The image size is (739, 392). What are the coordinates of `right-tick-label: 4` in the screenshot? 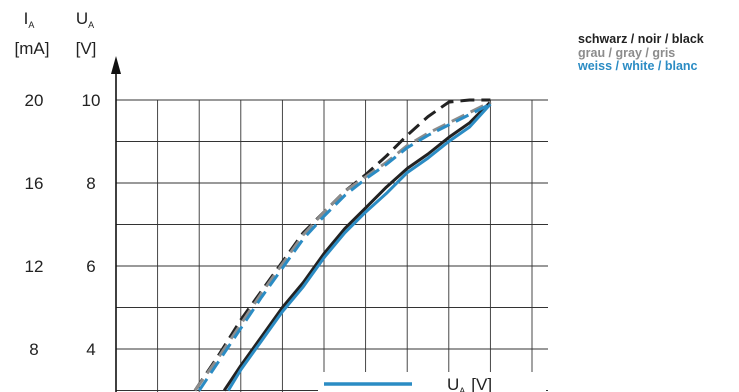 It's located at (90, 349).